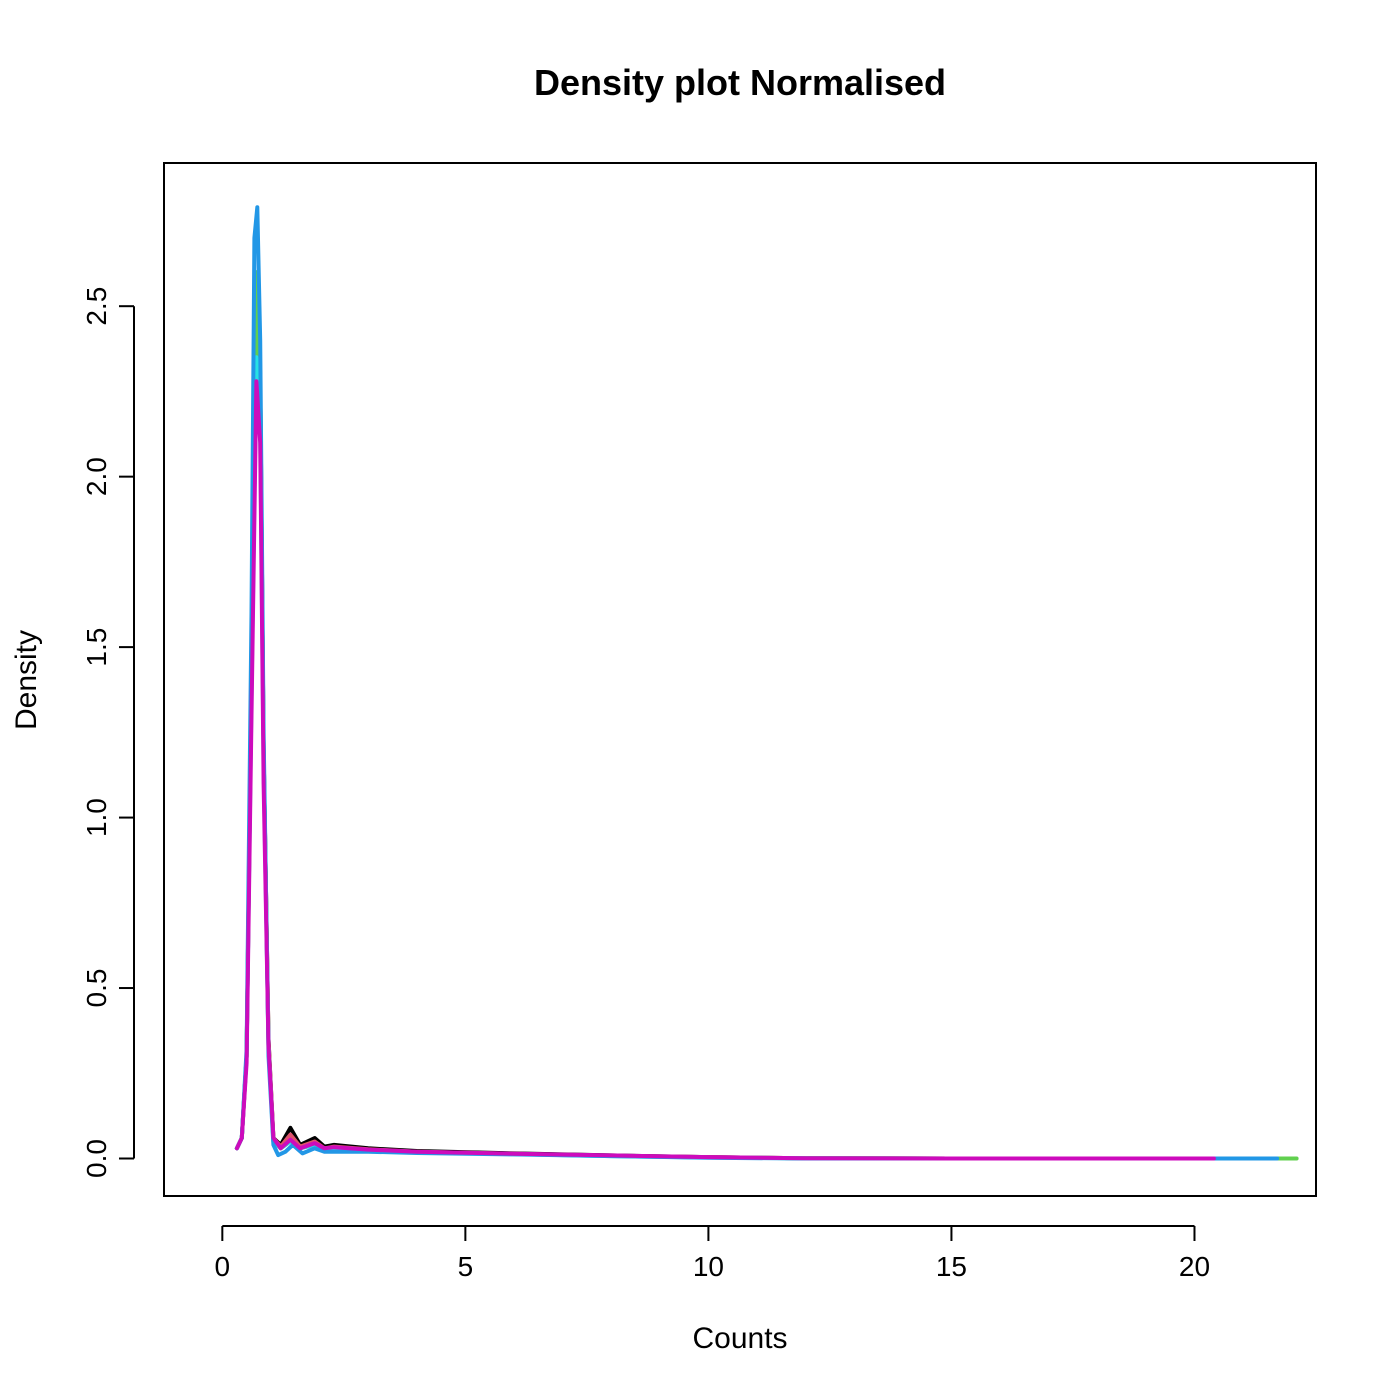 The width and height of the screenshot is (1400, 1400). What do you see at coordinates (708, 1266) in the screenshot?
I see `x-tick-label: 10` at bounding box center [708, 1266].